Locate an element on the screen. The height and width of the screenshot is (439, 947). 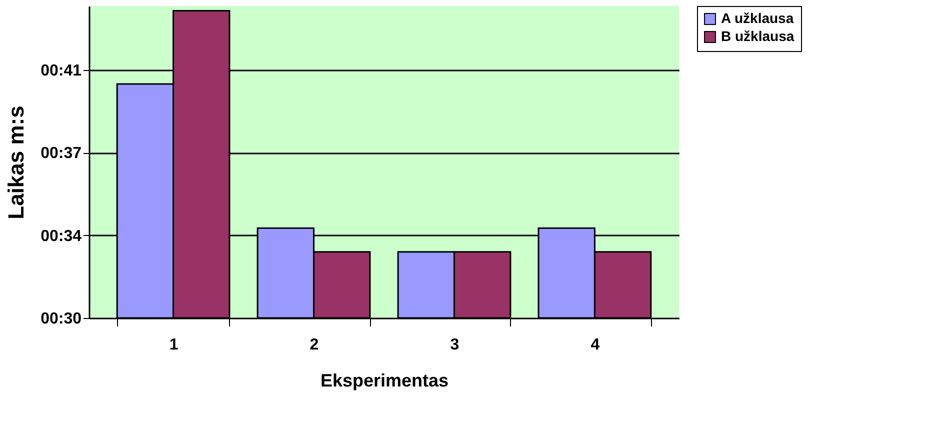
legend-label: A užklausa is located at coordinates (757, 18).